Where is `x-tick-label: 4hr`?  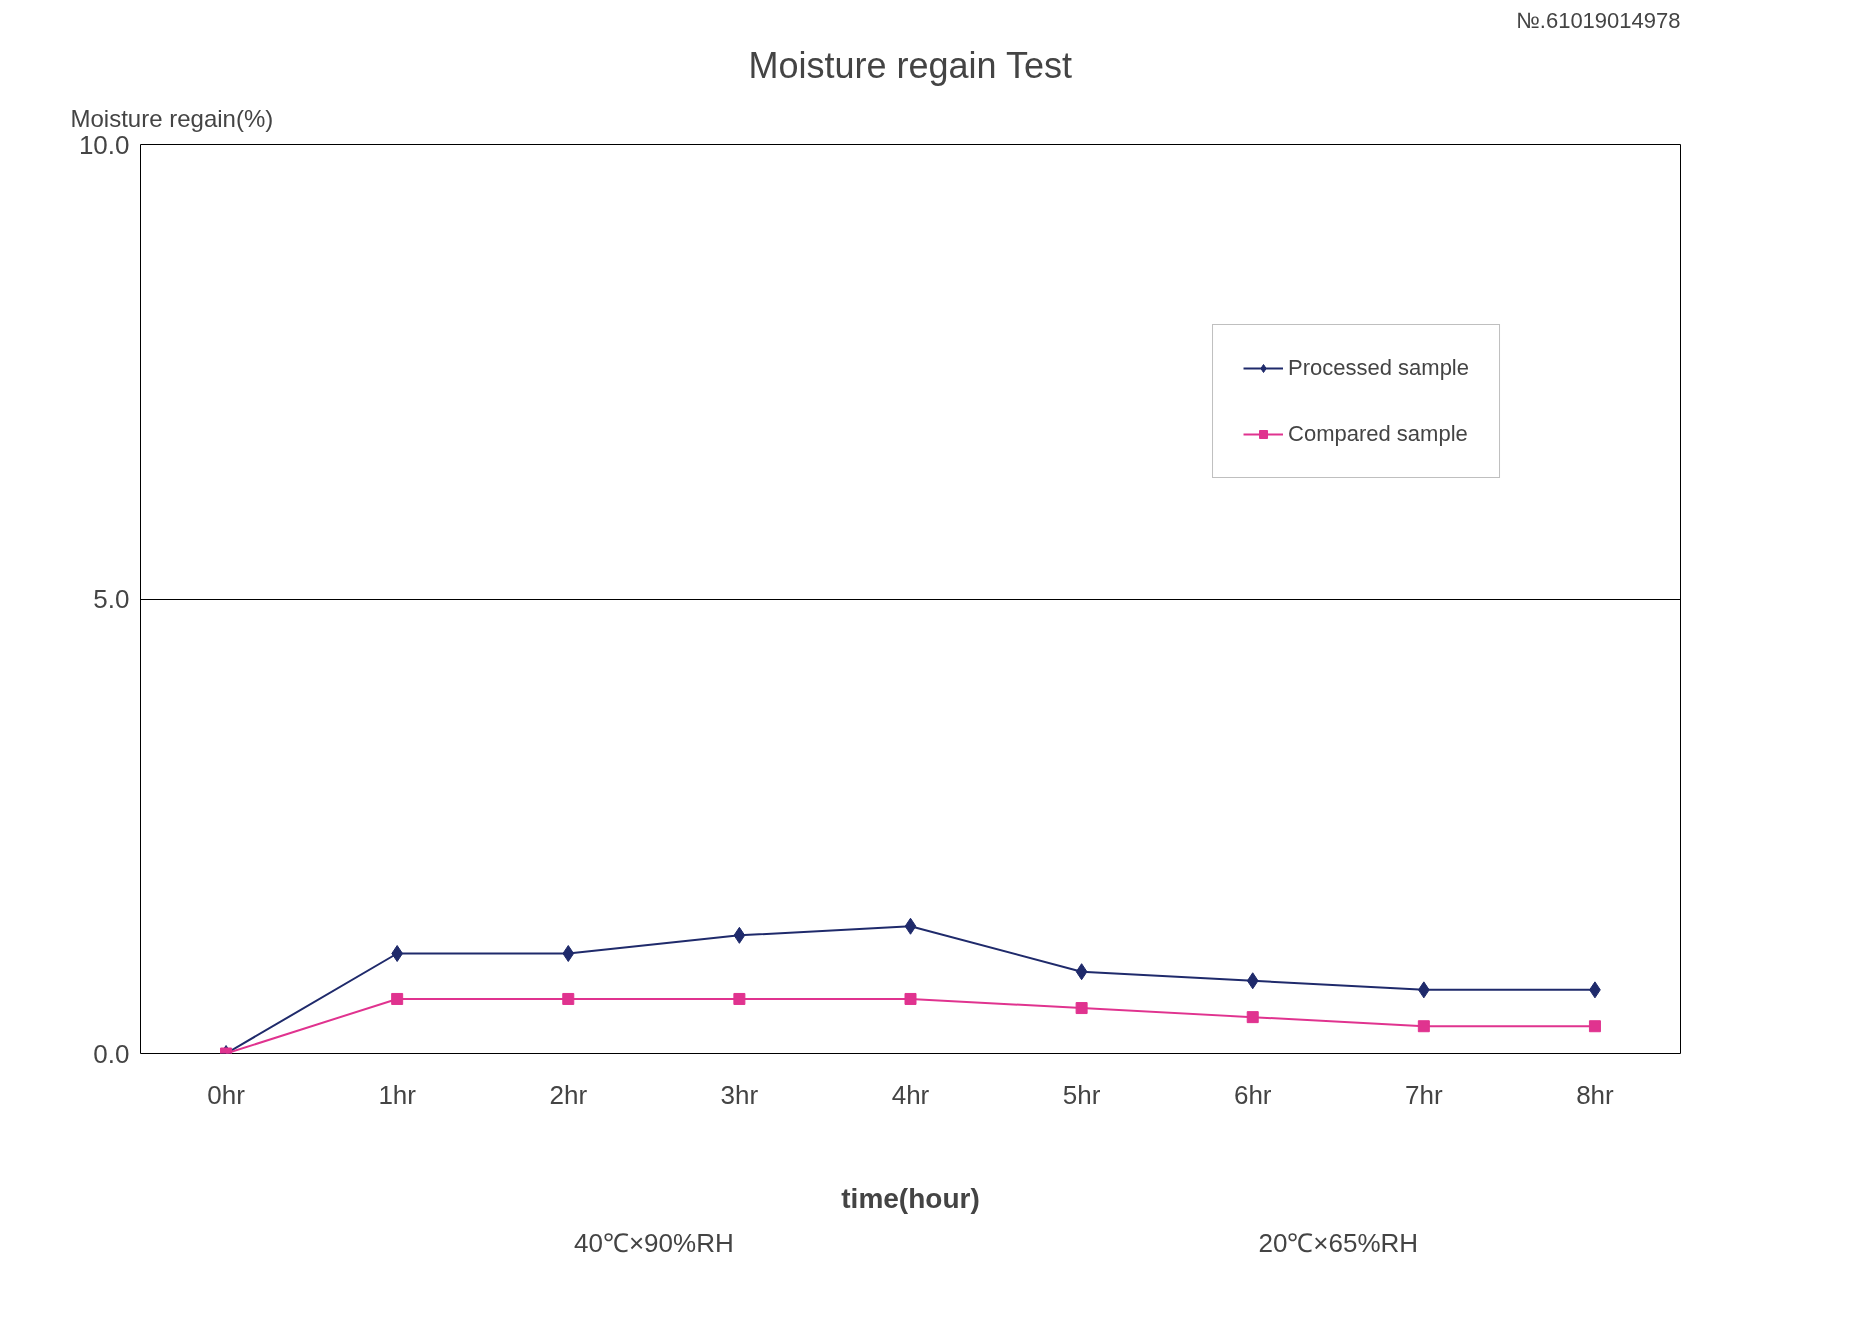 x-tick-label: 4hr is located at coordinates (910, 1094).